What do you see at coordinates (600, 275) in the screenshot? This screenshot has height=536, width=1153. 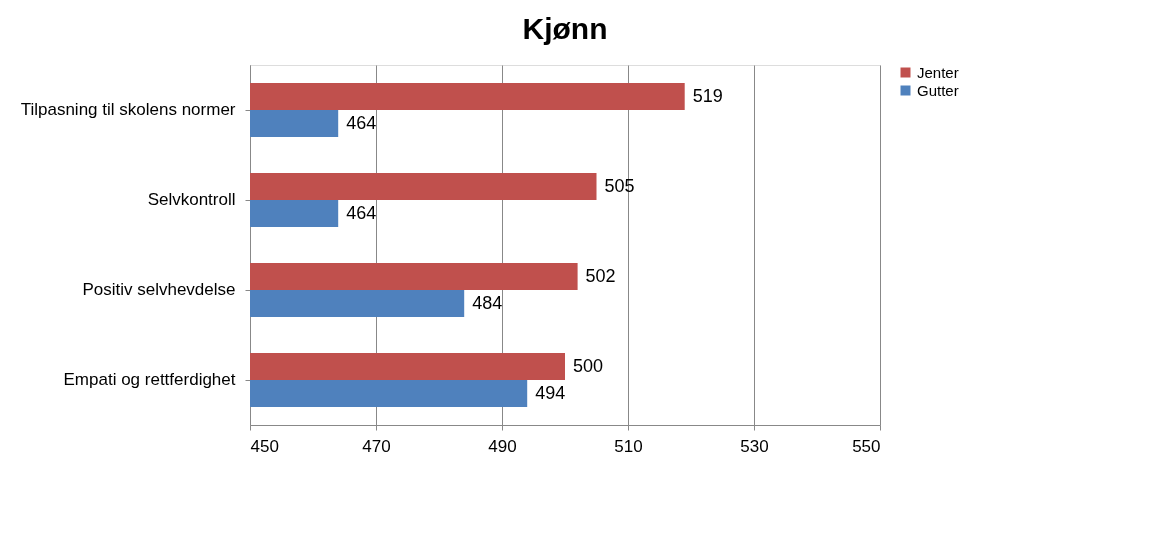 I see `data-label: 502` at bounding box center [600, 275].